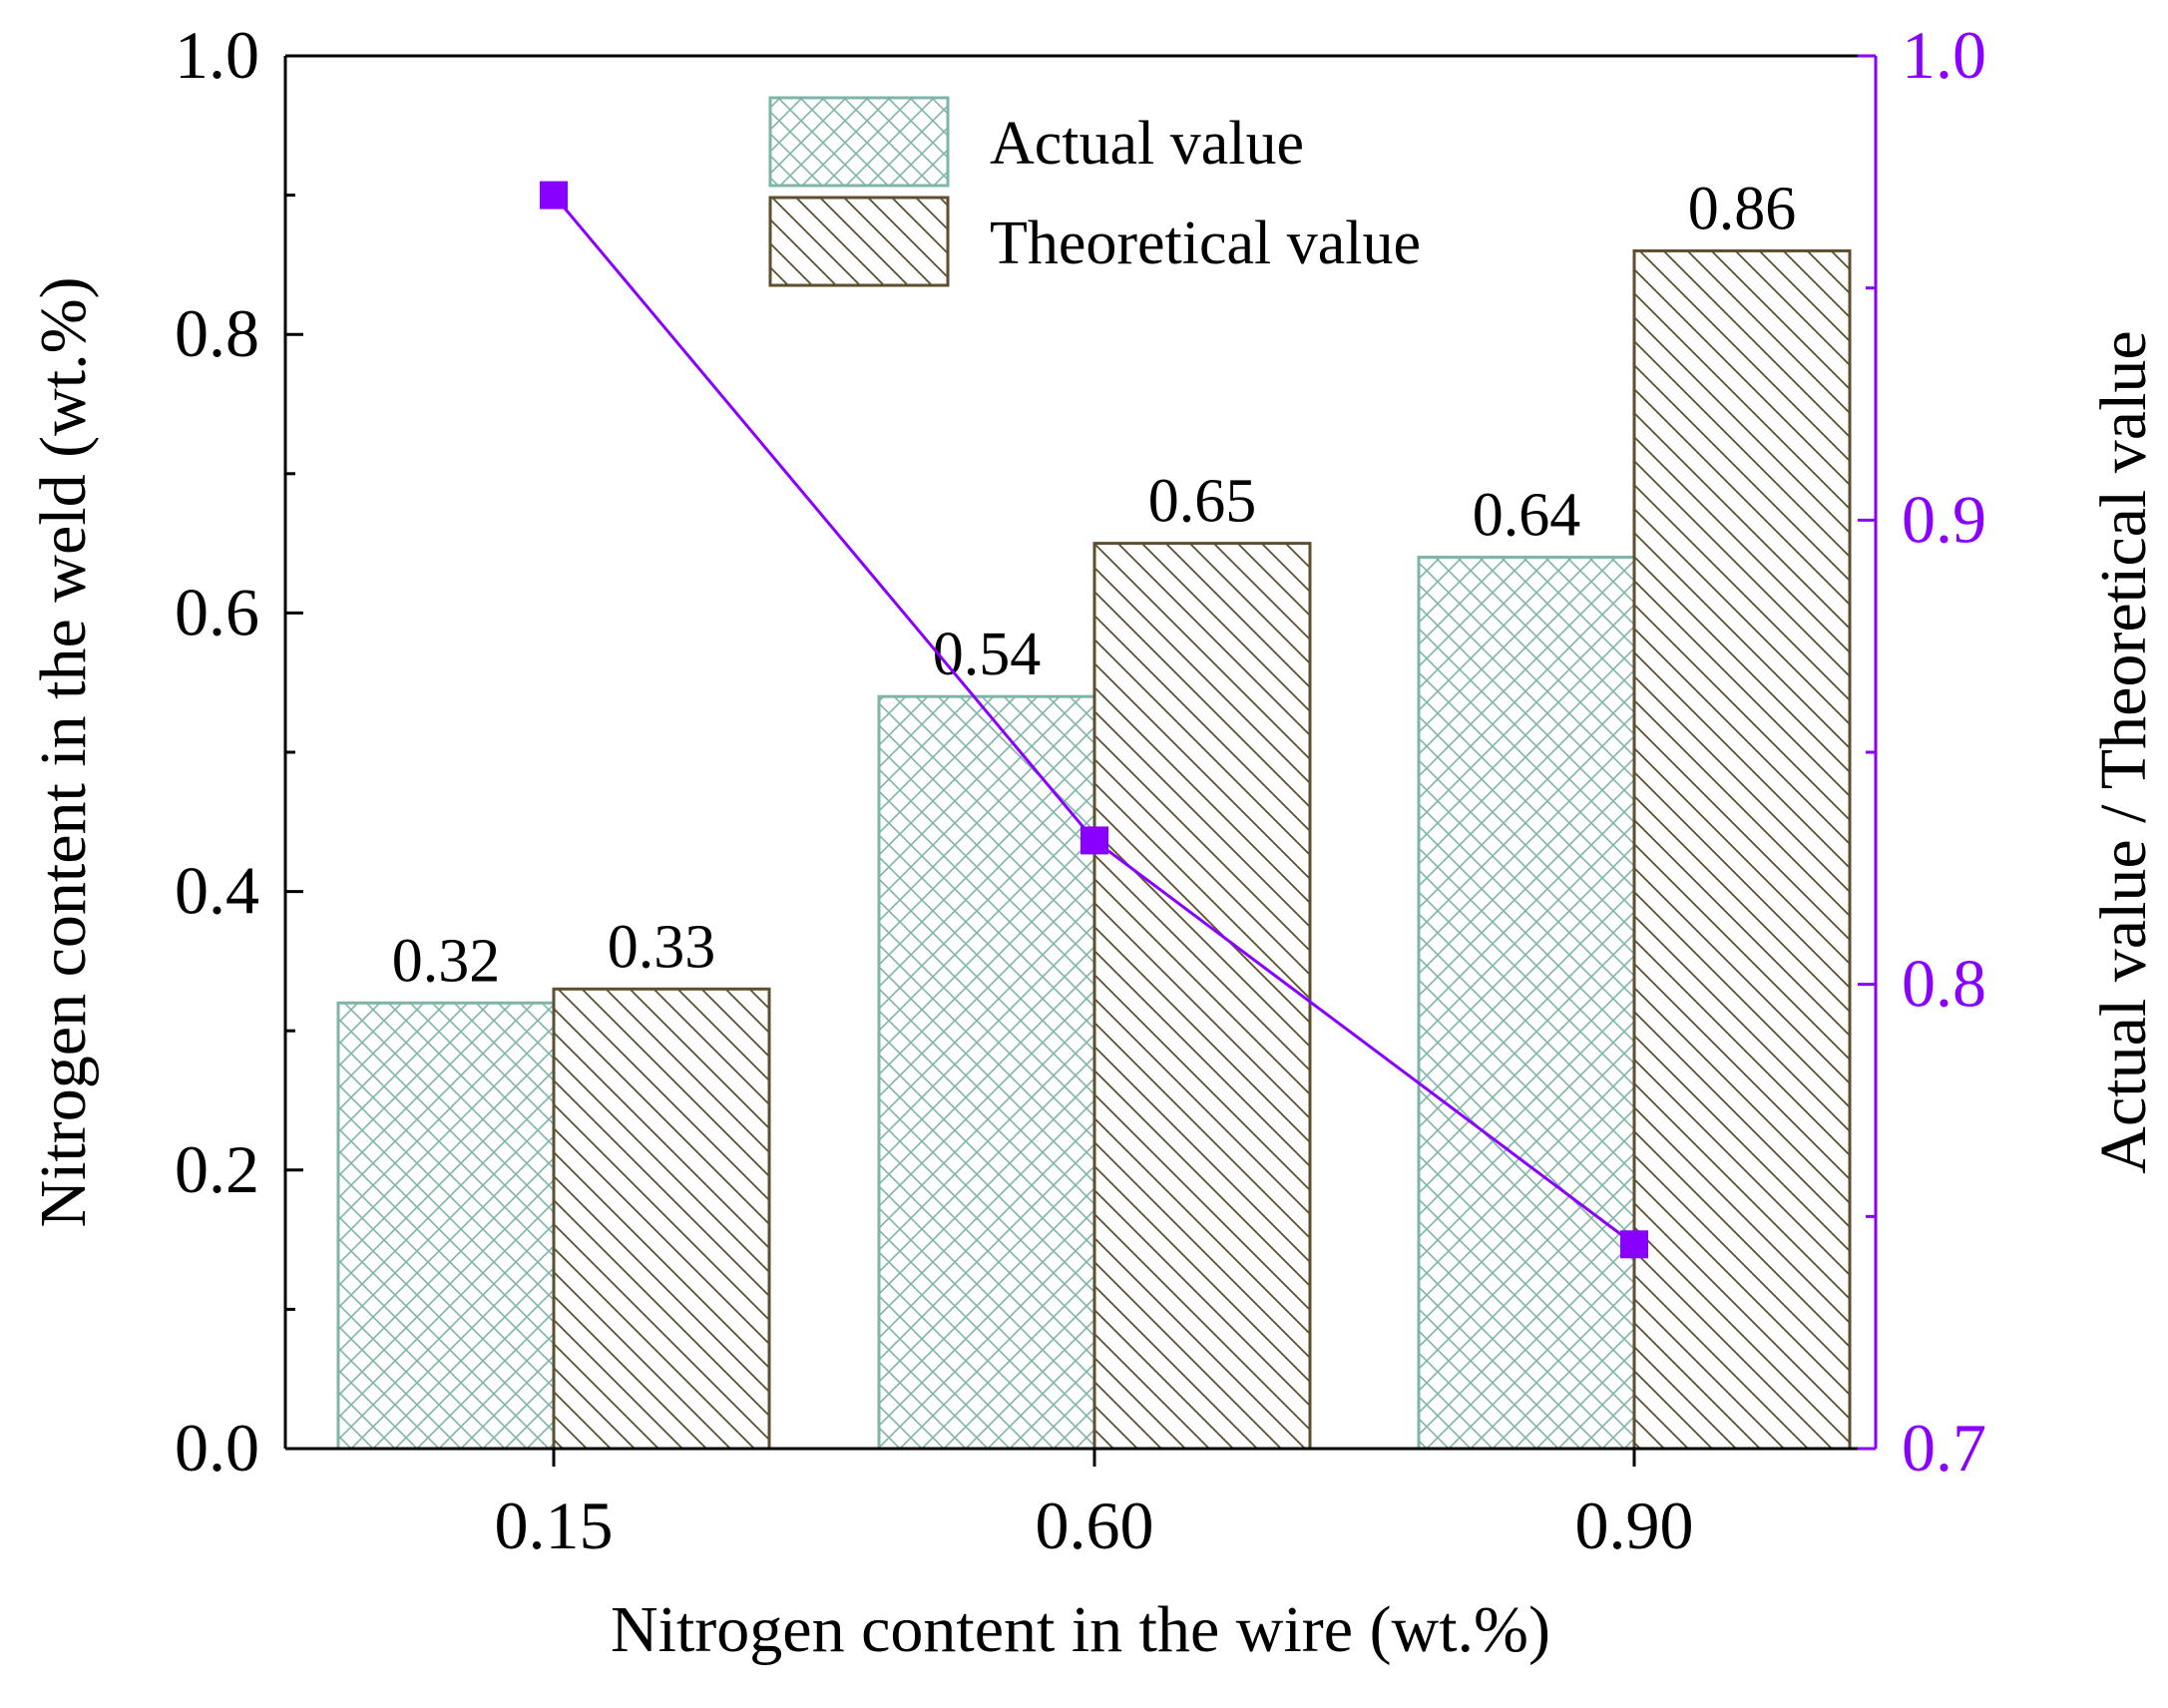 The width and height of the screenshot is (2168, 1708). Describe the element at coordinates (63, 751) in the screenshot. I see `left-y-axis-title: Nitrogen content in the weld (wt.%)` at that location.